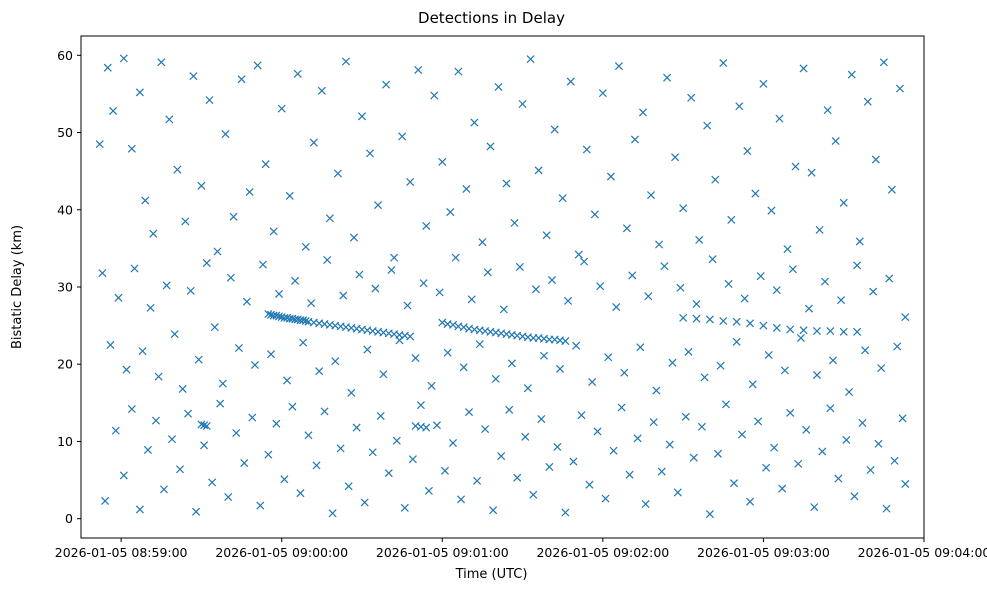  Describe the element at coordinates (121, 552) in the screenshot. I see `x-tick-label: 2026-01-05 08:59:00` at that location.